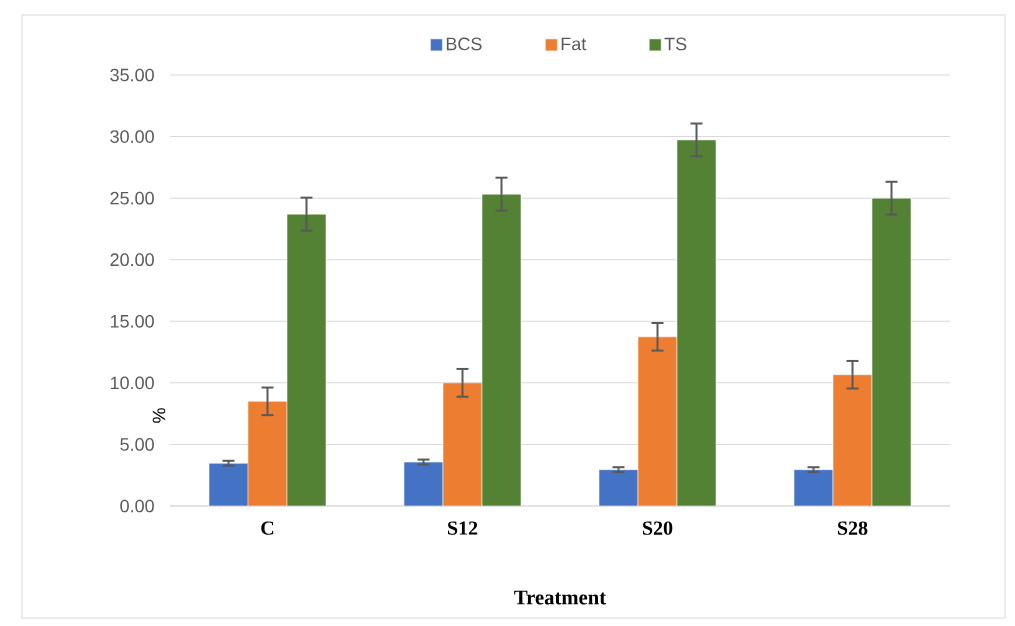  Describe the element at coordinates (132, 198) in the screenshot. I see `y-tick-label: 25.00` at that location.